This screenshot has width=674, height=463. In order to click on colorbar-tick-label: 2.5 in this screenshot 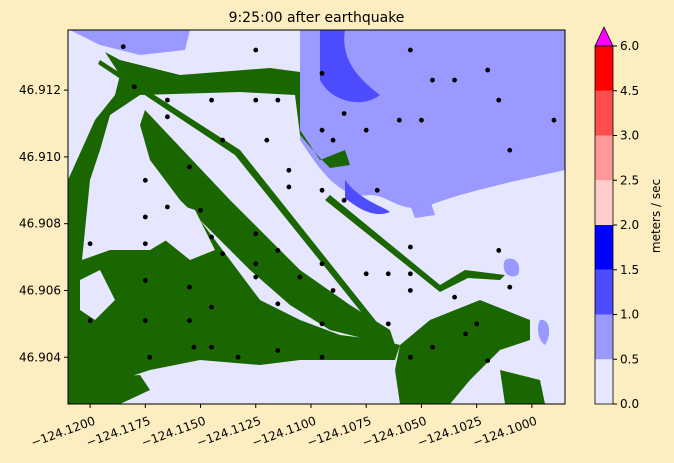, I will do `click(629, 180)`.